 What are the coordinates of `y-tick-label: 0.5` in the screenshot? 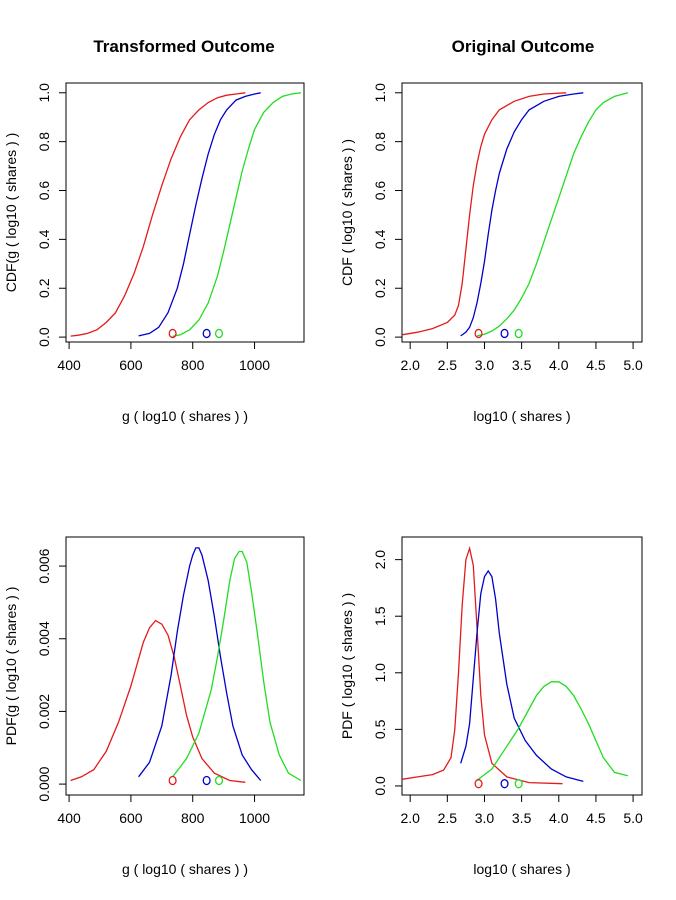 It's located at (380, 729).